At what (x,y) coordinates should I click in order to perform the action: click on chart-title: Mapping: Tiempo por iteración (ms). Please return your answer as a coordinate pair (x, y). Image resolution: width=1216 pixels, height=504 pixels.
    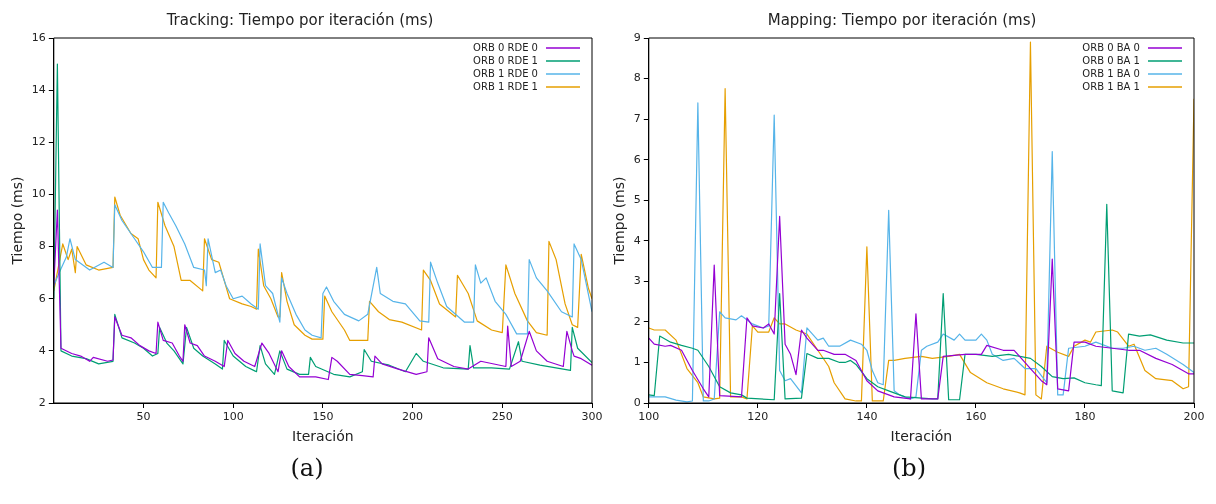
    Looking at the image, I should click on (902, 19).